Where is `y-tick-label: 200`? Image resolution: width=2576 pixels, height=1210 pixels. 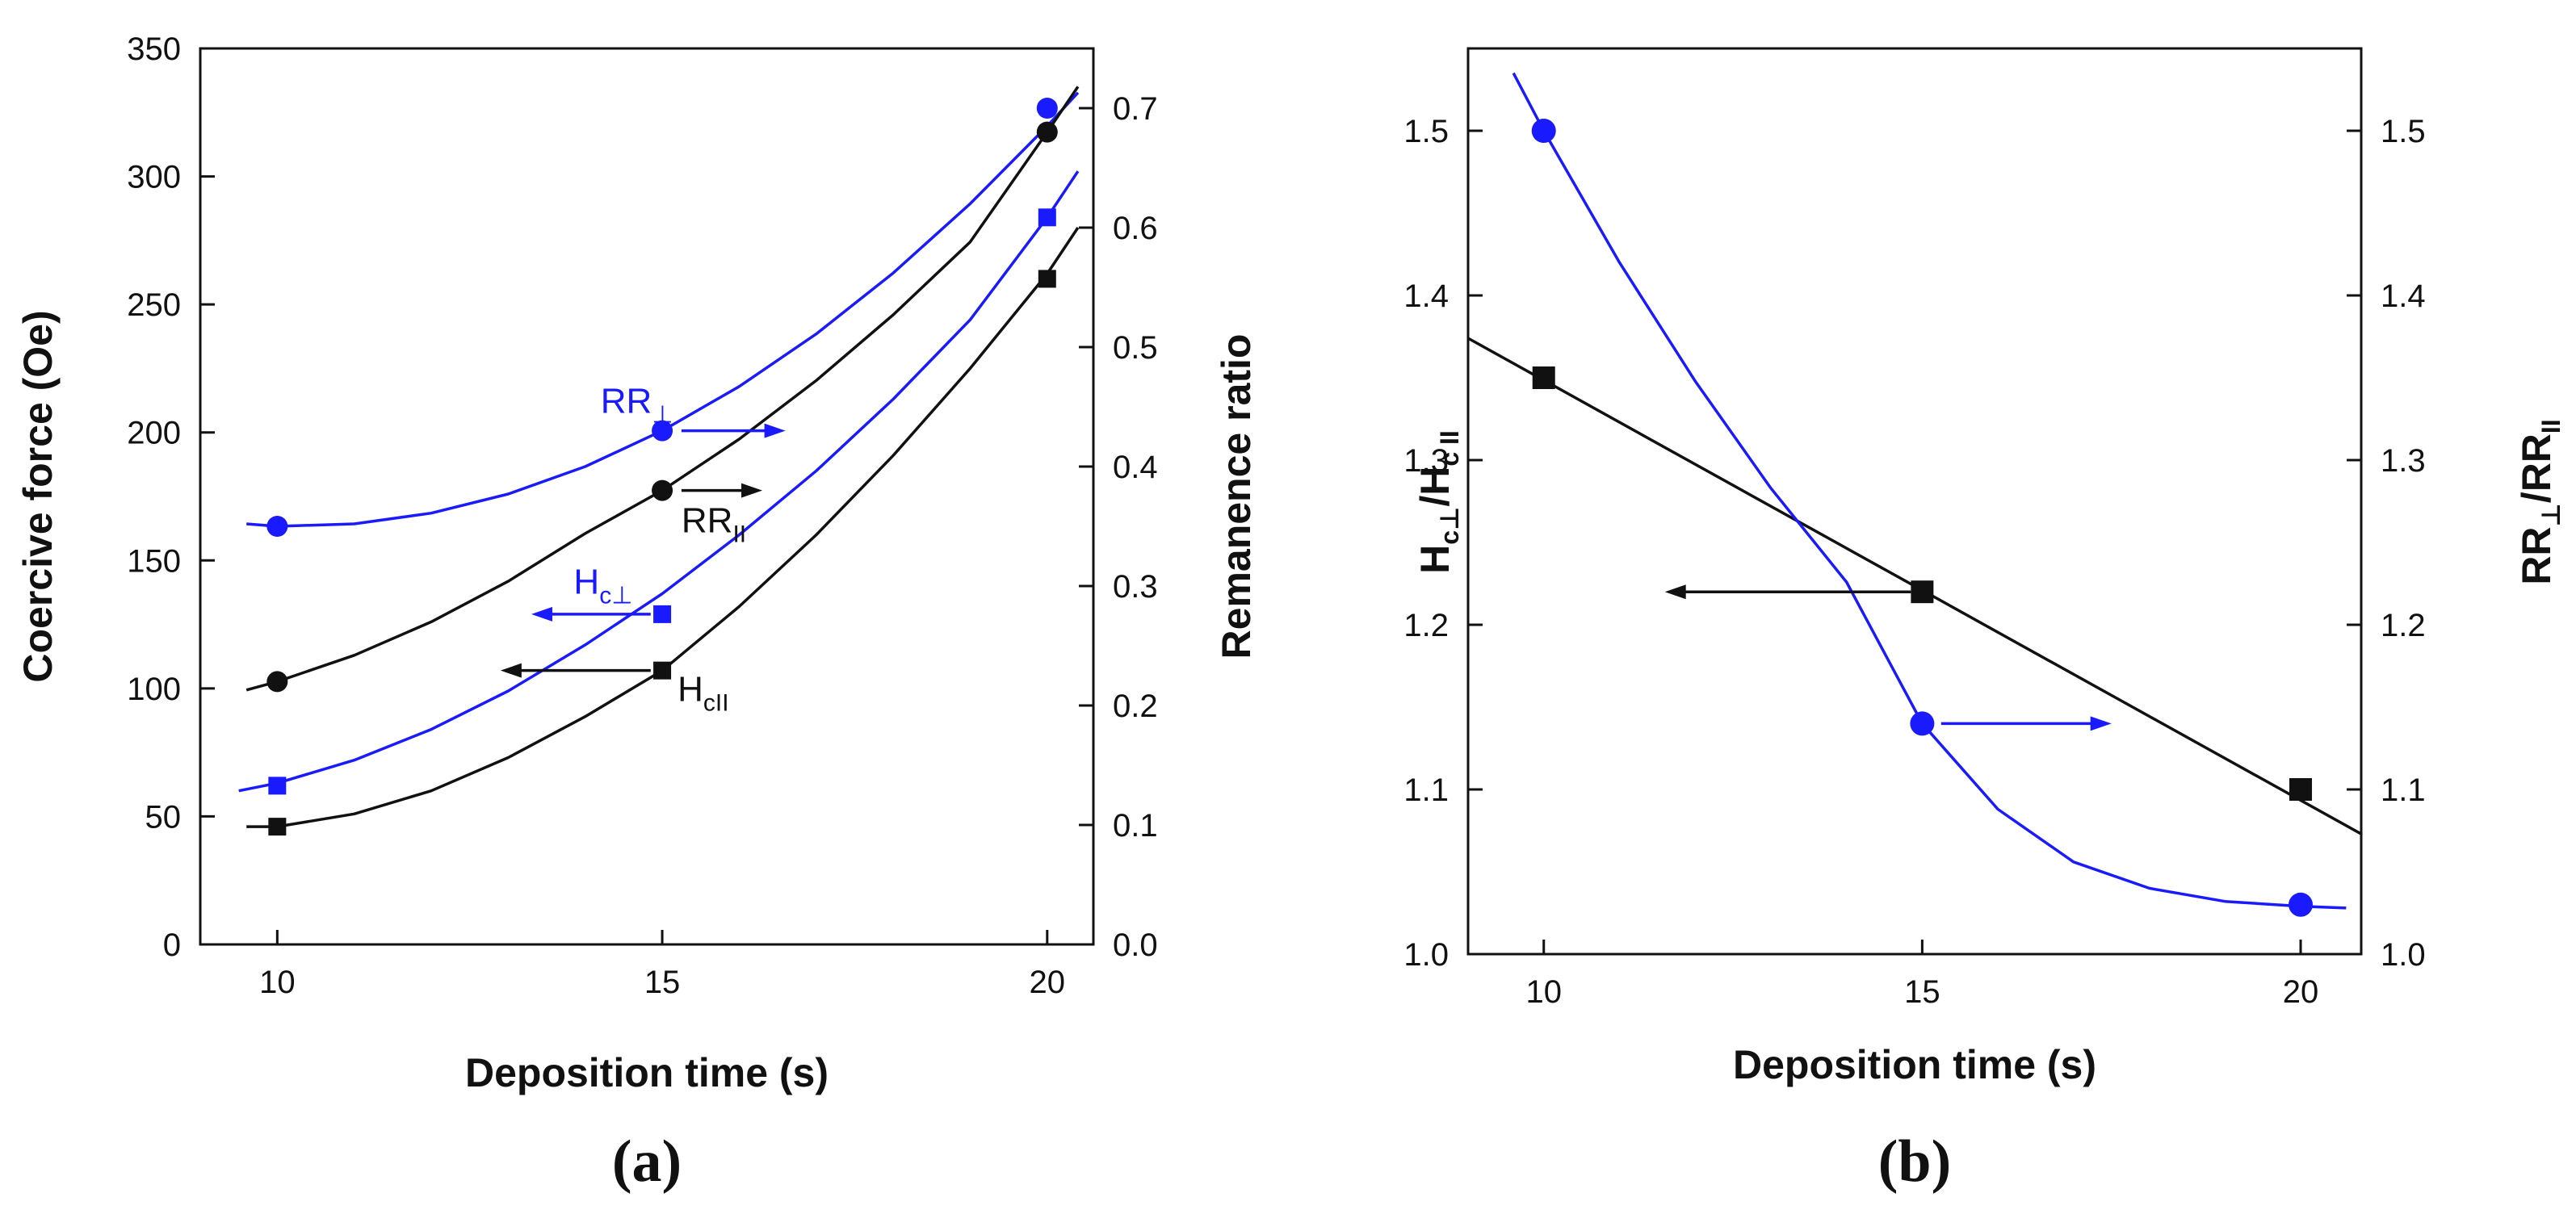 y-tick-label: 200 is located at coordinates (154, 433).